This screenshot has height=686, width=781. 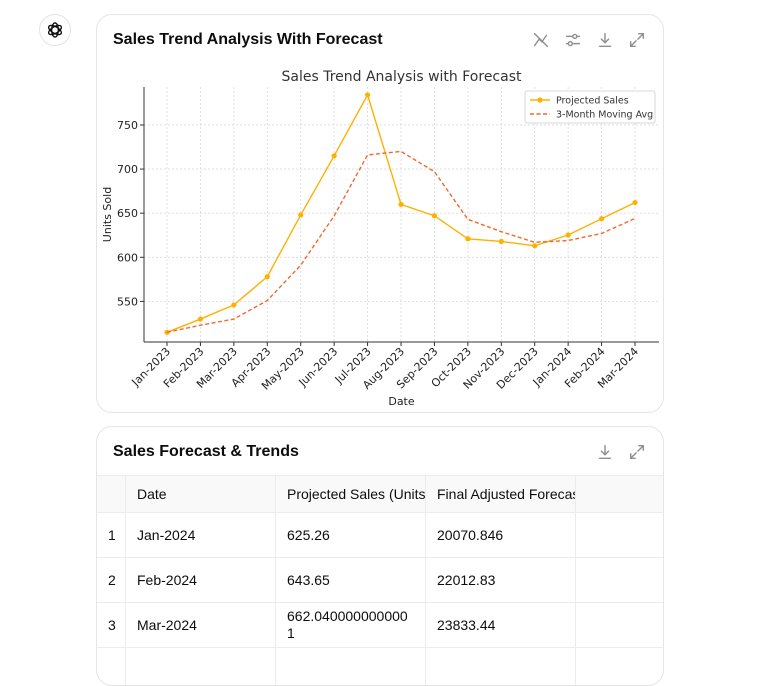 I want to click on legend-box, so click(x=590, y=107).